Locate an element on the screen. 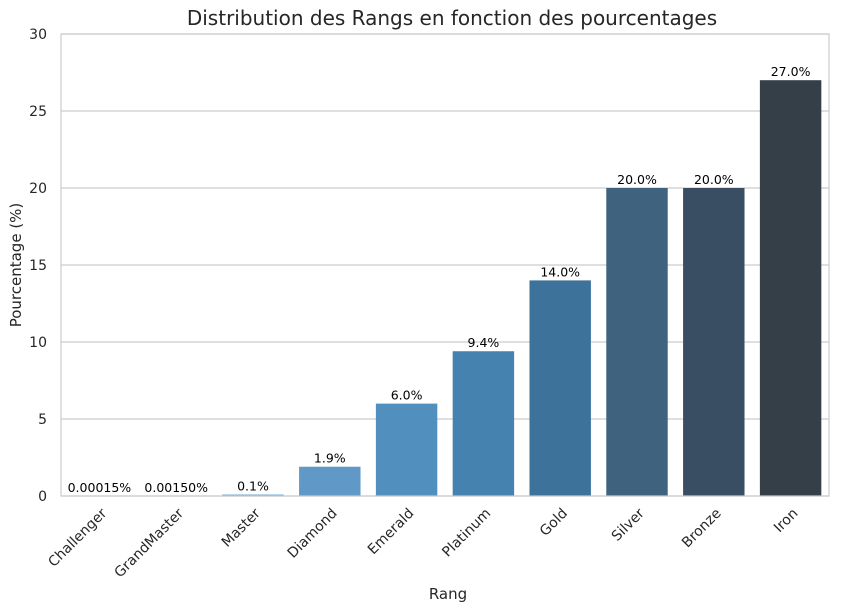 The image size is (845, 613). x-tick-label: Challenger is located at coordinates (77, 537).